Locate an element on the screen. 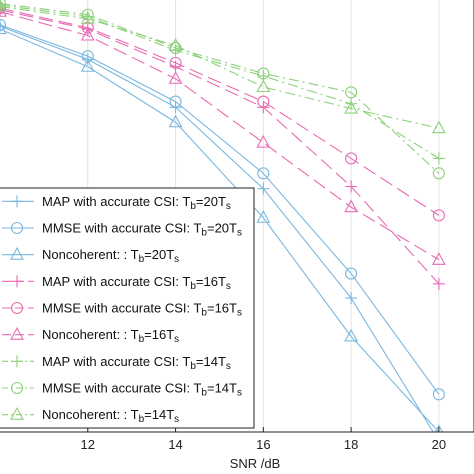 Image resolution: width=474 pixels, height=474 pixels. x-axis: 12 14 16 18 20 is located at coordinates (263, 439).